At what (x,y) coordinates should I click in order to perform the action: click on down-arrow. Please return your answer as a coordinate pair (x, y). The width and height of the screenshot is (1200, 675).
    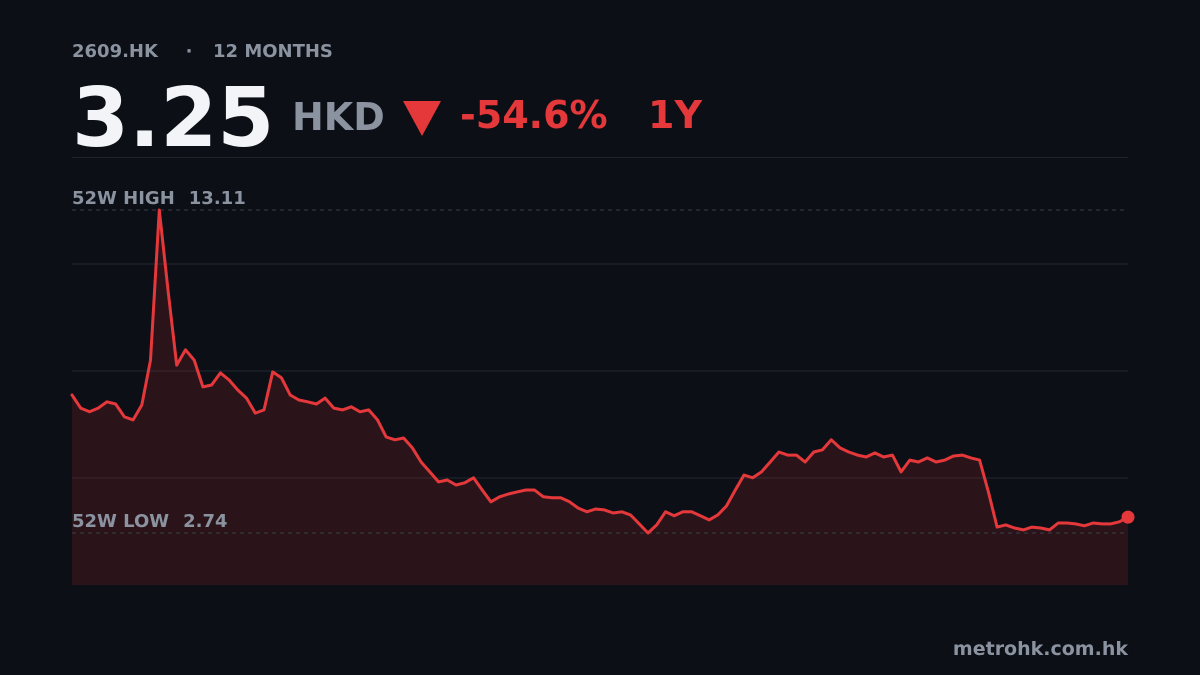
    Looking at the image, I should click on (422, 118).